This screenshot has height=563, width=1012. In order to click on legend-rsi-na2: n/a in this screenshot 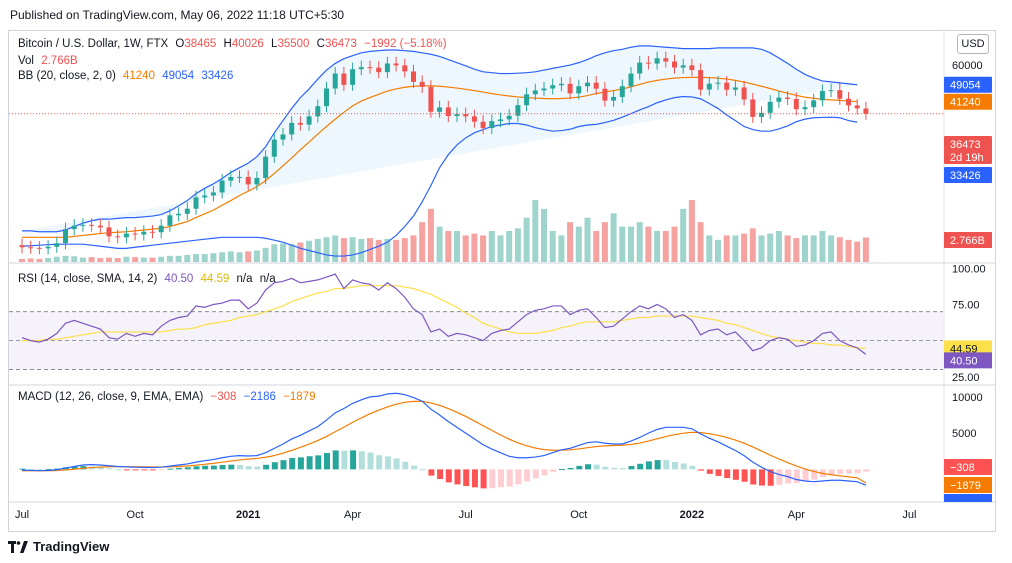, I will do `click(267, 279)`.